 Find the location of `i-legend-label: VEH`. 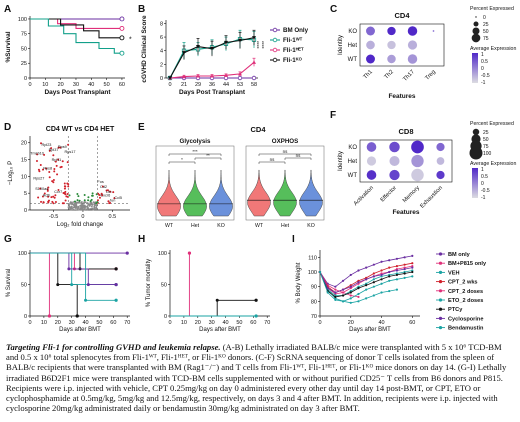

i-legend-label: VEH is located at coordinates (454, 273).